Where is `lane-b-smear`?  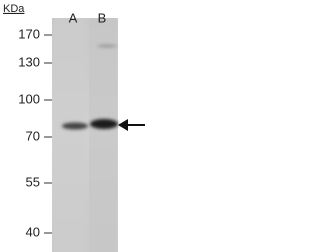 lane-b-smear is located at coordinates (103, 135).